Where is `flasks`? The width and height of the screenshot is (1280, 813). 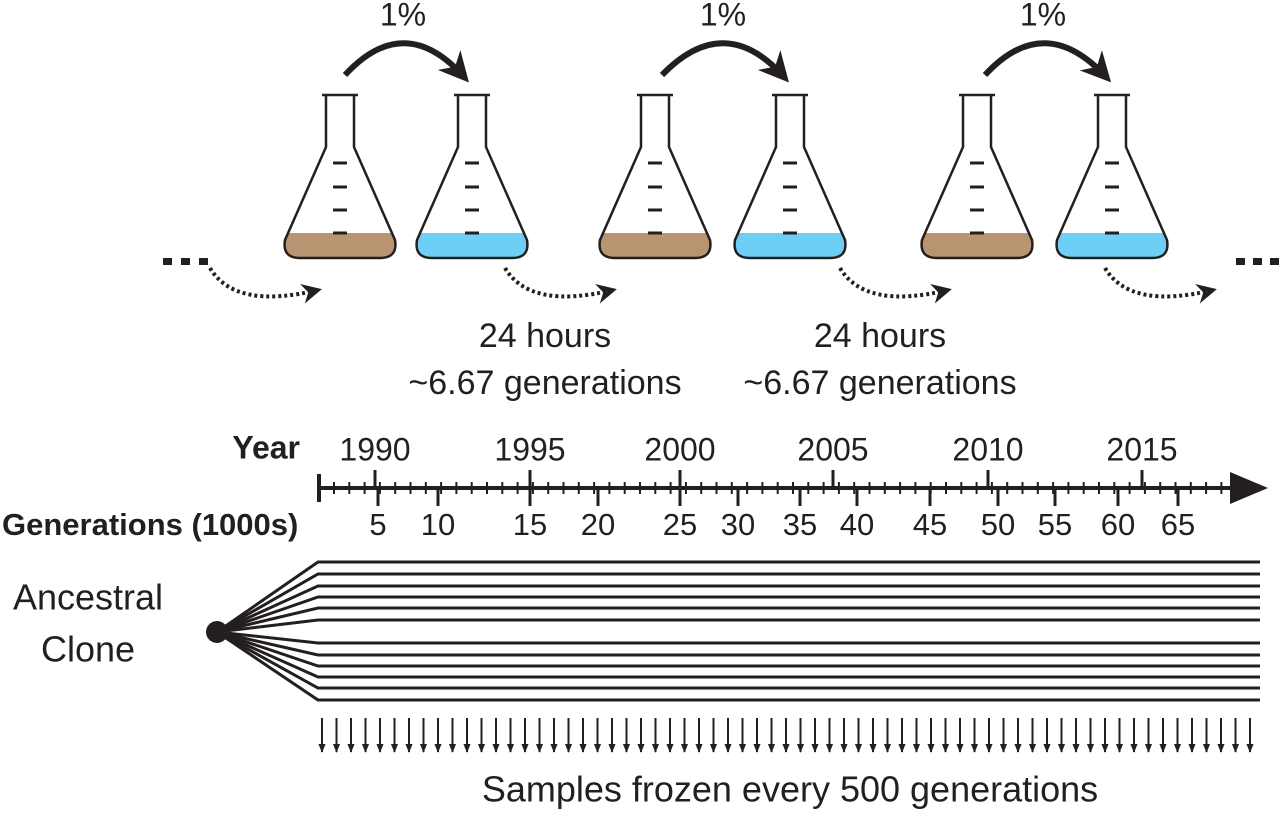 flasks is located at coordinates (726, 176).